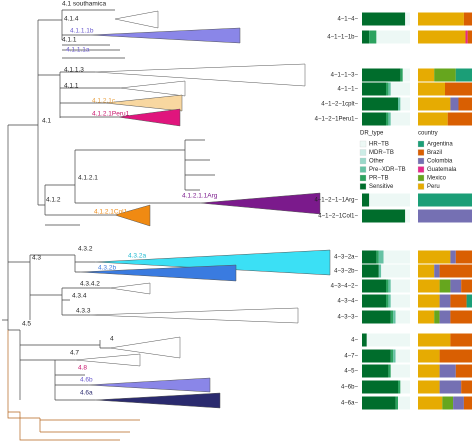  Describe the element at coordinates (387, 170) in the screenshot. I see `legend-label: Pre−XDR−TB` at that location.